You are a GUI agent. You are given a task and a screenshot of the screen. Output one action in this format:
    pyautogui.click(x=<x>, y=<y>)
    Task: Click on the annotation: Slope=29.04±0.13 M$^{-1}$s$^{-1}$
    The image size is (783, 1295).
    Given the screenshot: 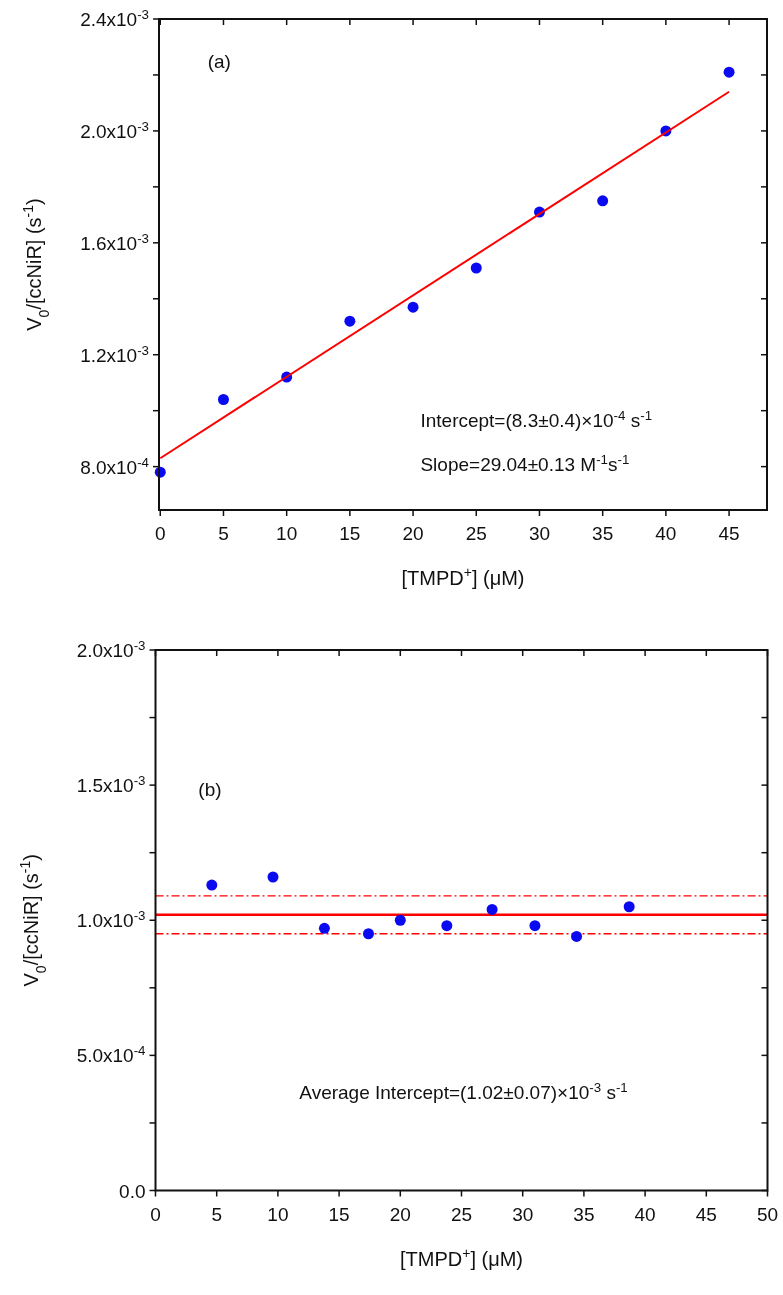 What is the action you would take?
    pyautogui.click(x=525, y=463)
    